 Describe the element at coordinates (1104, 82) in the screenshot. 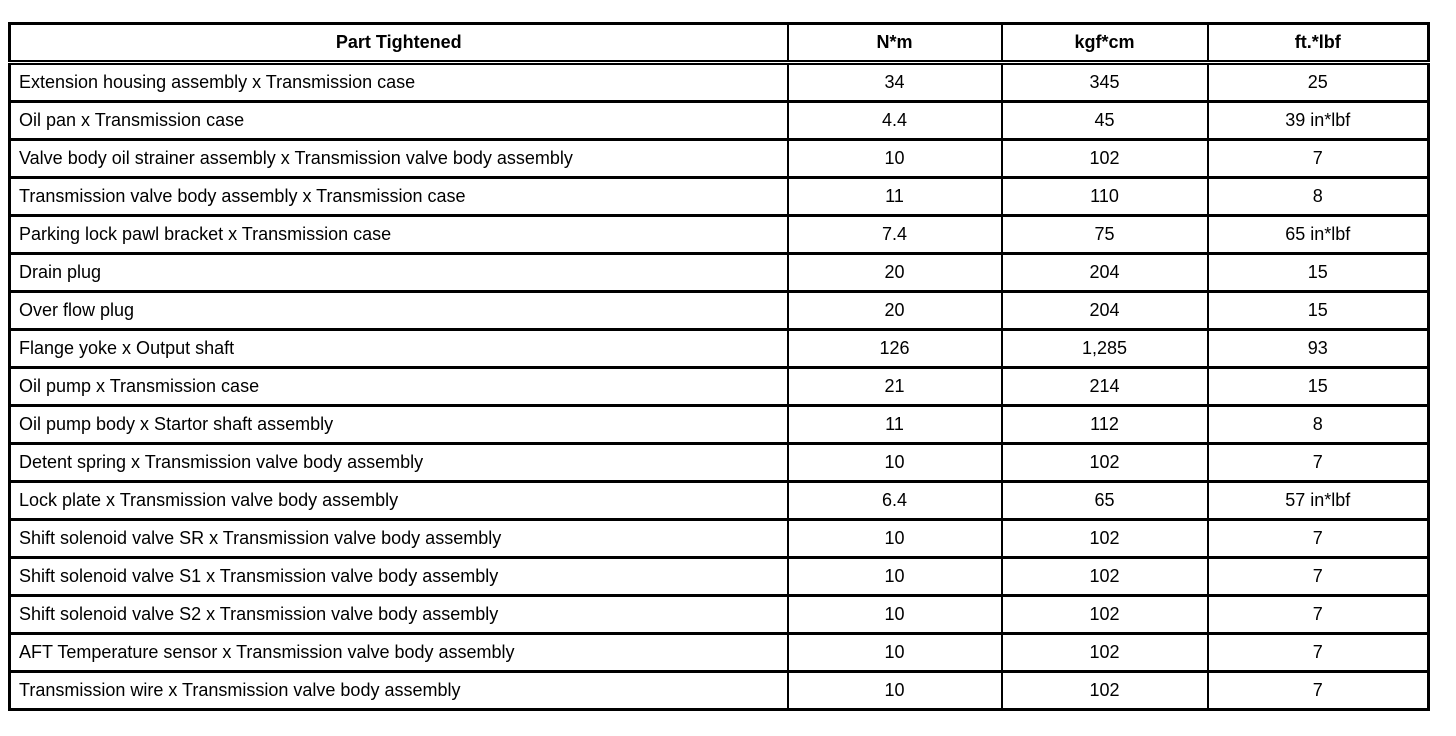

I see `kgfcm-value-cell: 345` at that location.